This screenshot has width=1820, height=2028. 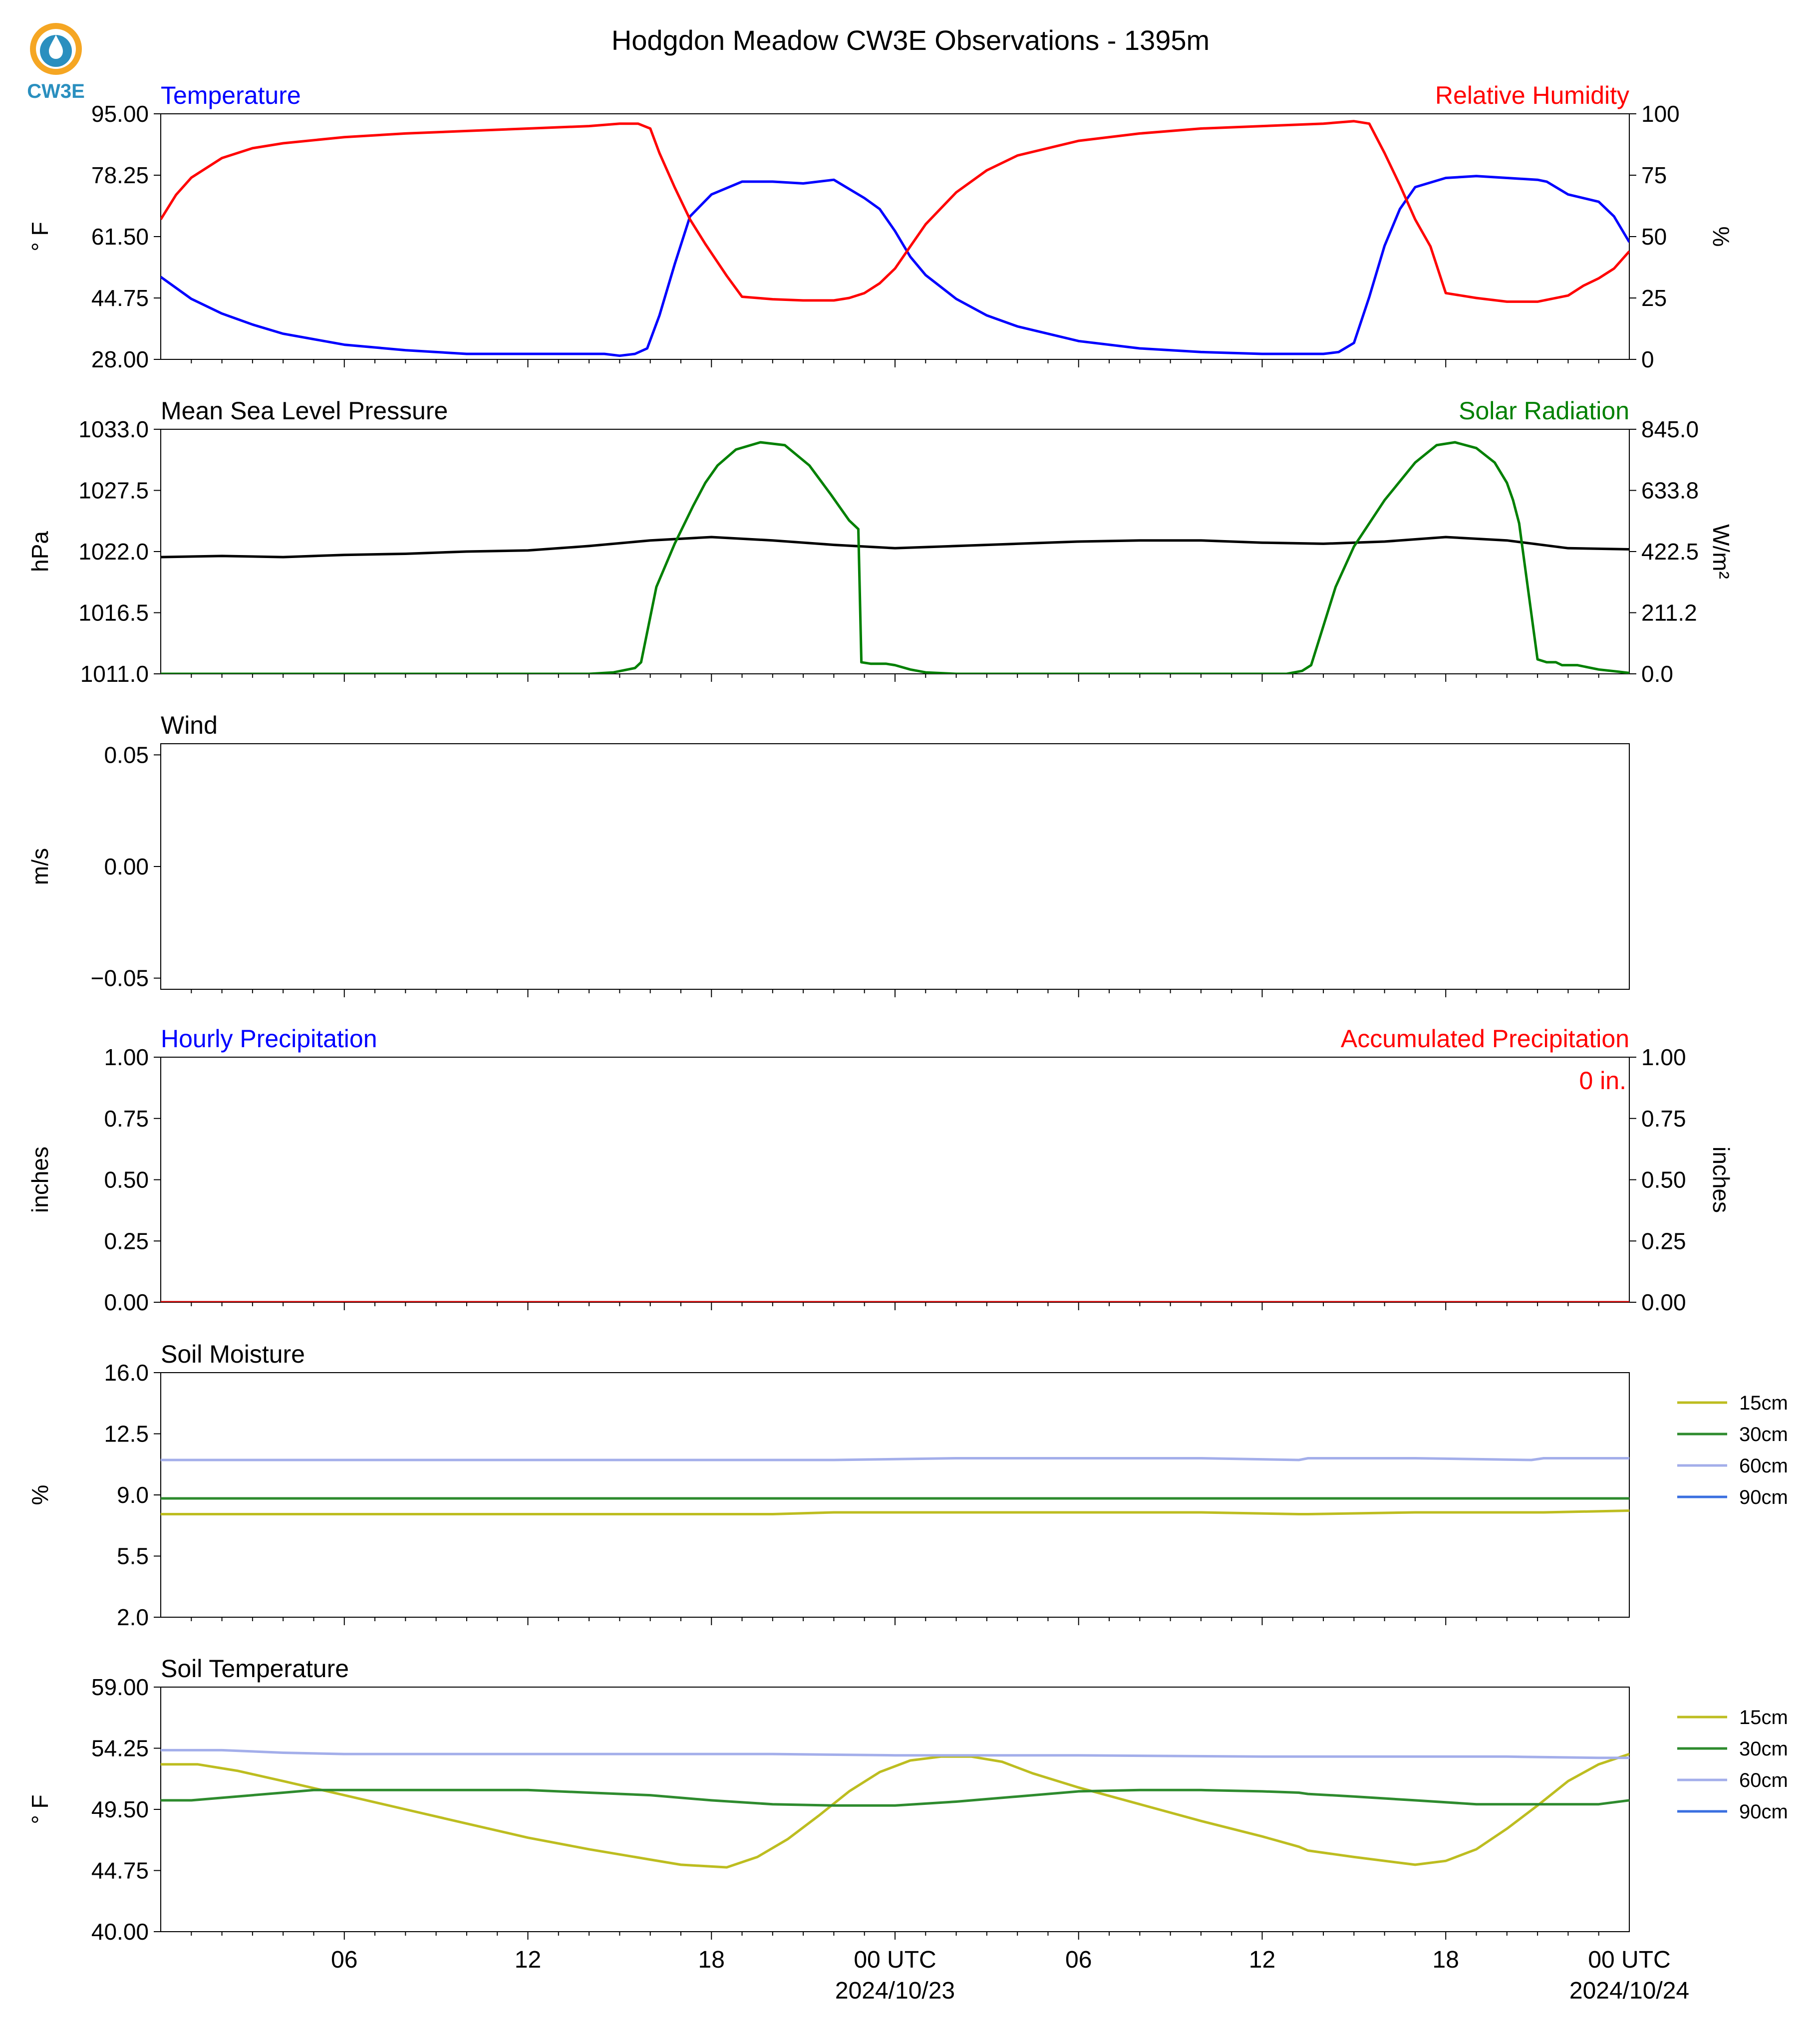 What do you see at coordinates (120, 114) in the screenshot?
I see `y-tick-label: 95.00` at bounding box center [120, 114].